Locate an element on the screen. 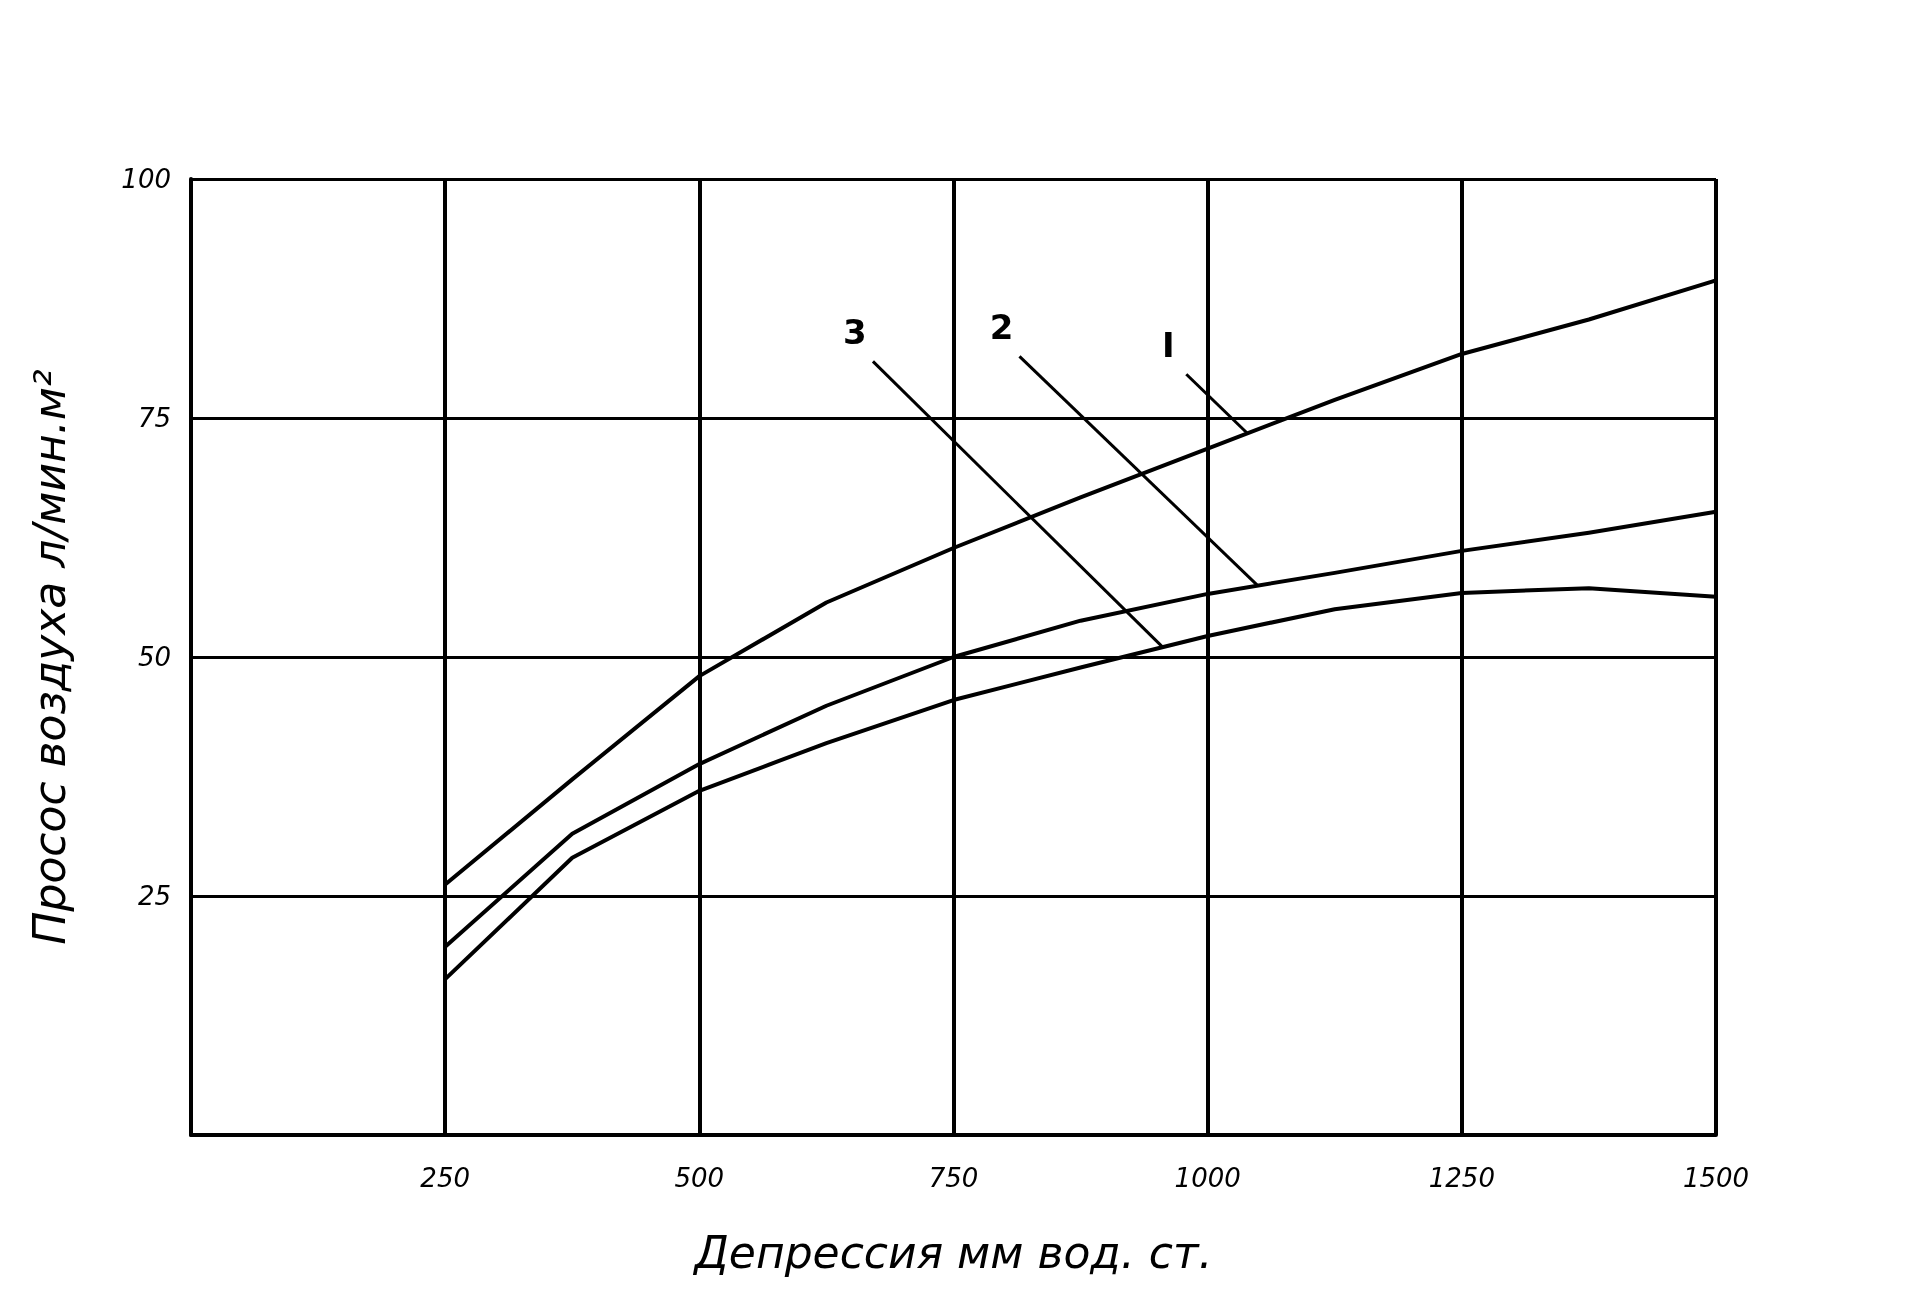 The height and width of the screenshot is (1306, 1908). y-tick-label: 75 is located at coordinates (154, 418).